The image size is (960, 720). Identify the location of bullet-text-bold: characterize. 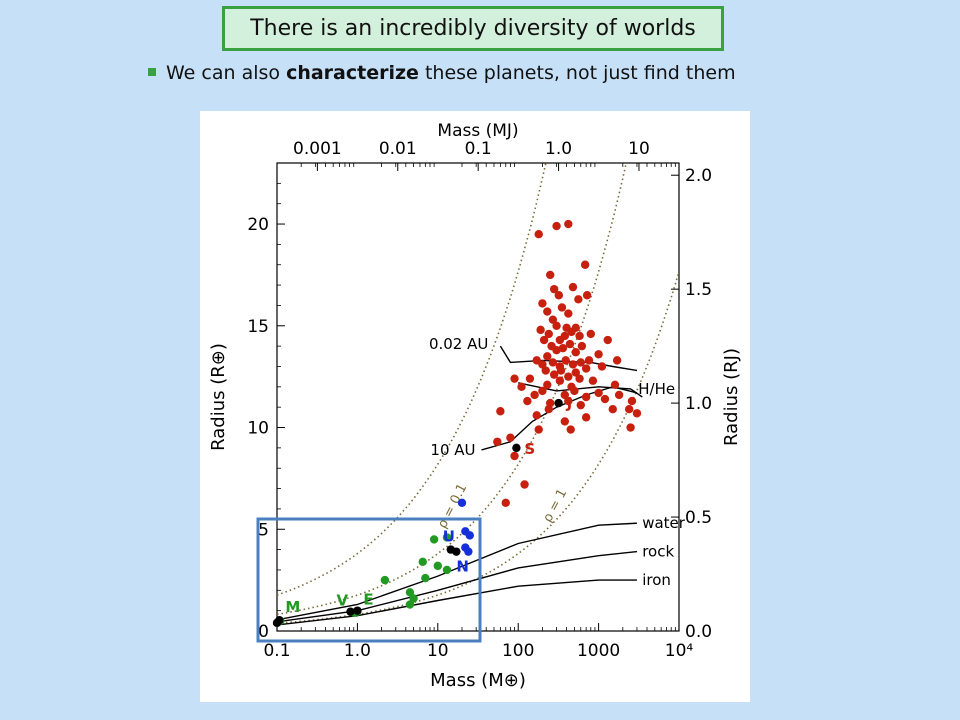
(352, 73).